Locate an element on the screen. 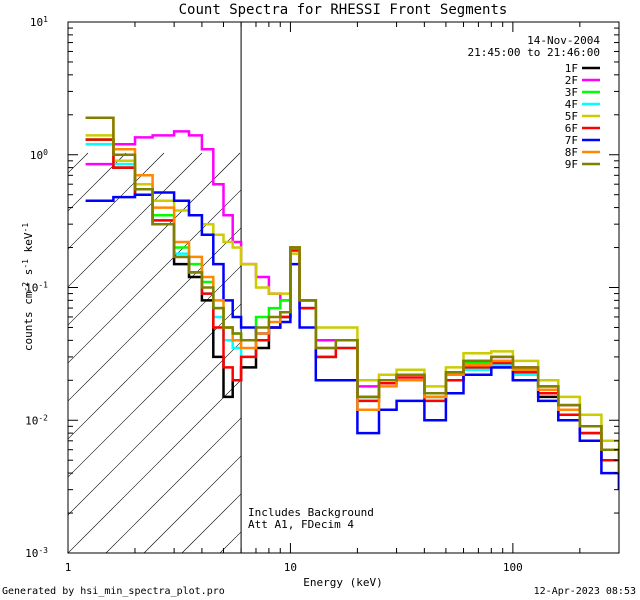 The width and height of the screenshot is (640, 600). x-tick-label: 1 is located at coordinates (68, 567).